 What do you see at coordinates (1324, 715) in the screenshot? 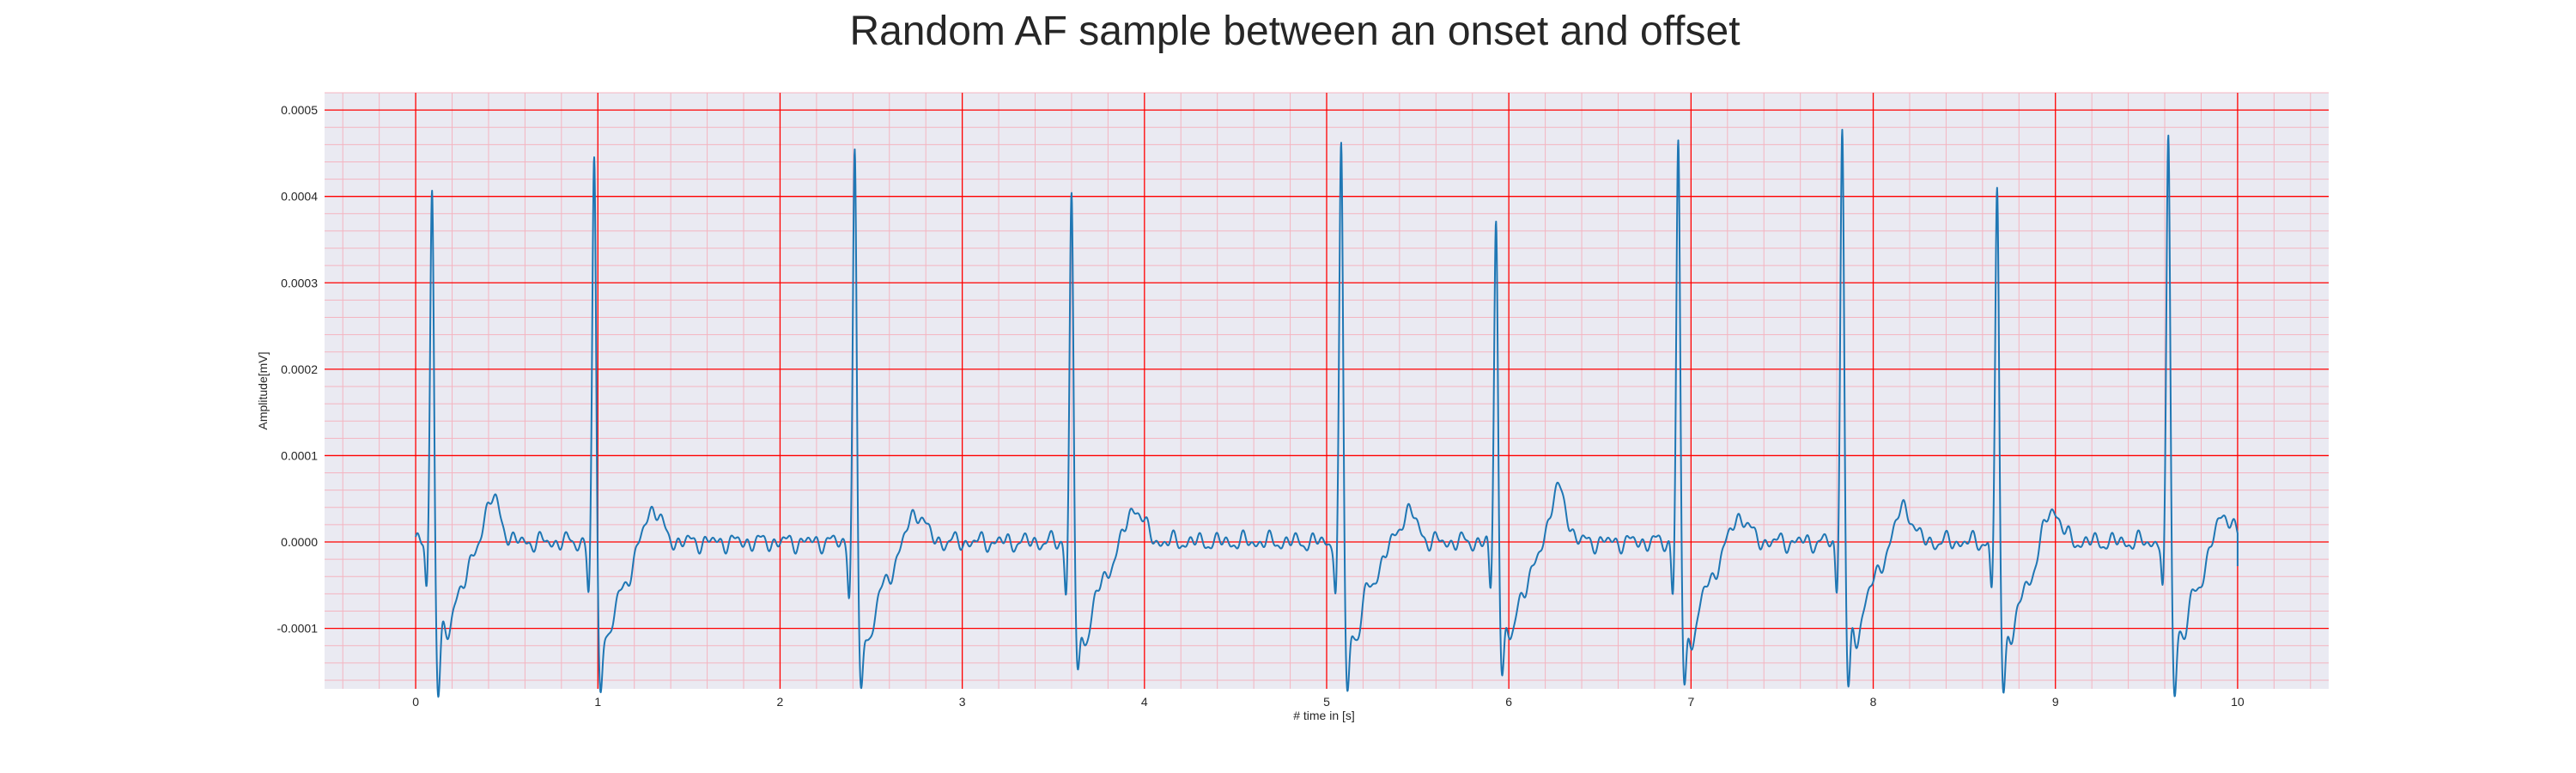
I see `x-axis-label: # time in [s]` at bounding box center [1324, 715].